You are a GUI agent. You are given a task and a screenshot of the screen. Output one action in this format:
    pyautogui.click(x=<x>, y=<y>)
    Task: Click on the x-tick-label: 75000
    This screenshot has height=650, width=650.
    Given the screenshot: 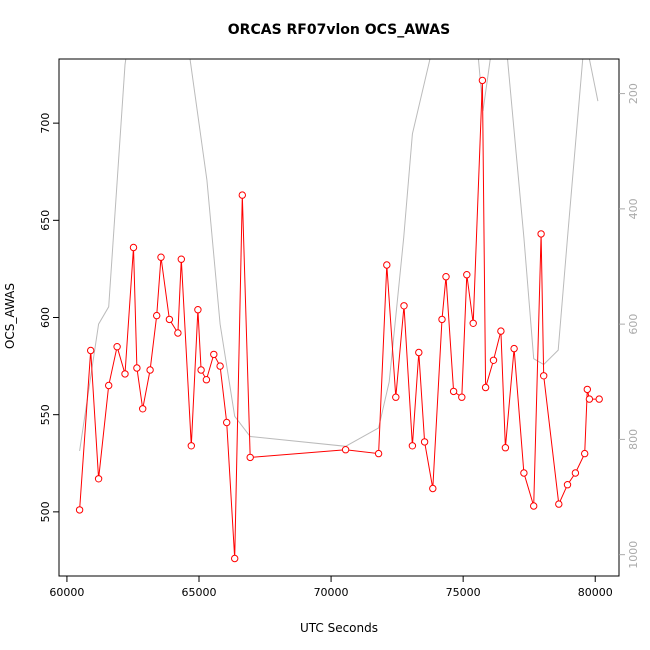 What is the action you would take?
    pyautogui.click(x=463, y=592)
    